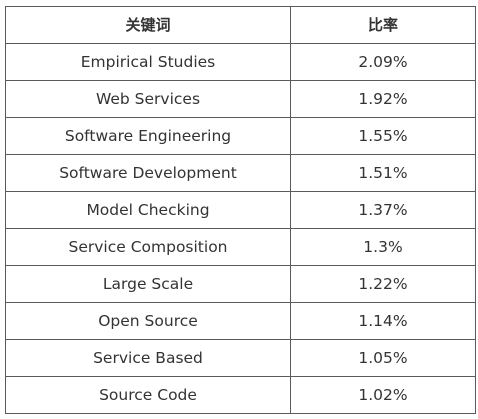  I want to click on keyword-cell: Empirical Studies, so click(148, 62).